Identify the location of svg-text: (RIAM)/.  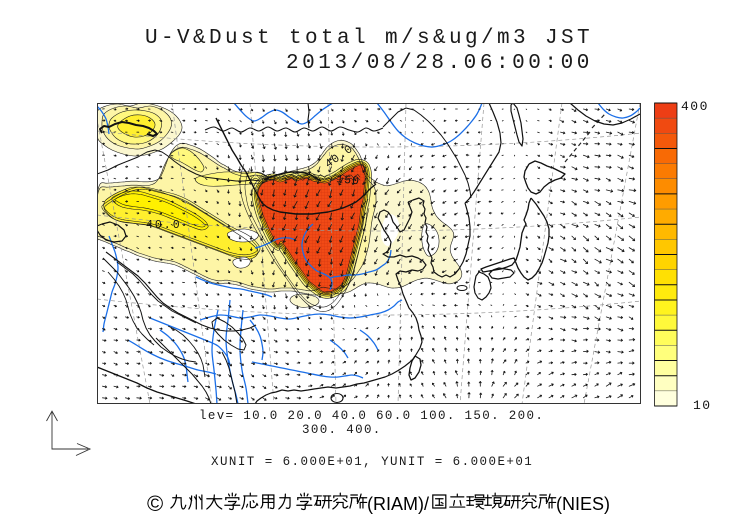
(398, 504).